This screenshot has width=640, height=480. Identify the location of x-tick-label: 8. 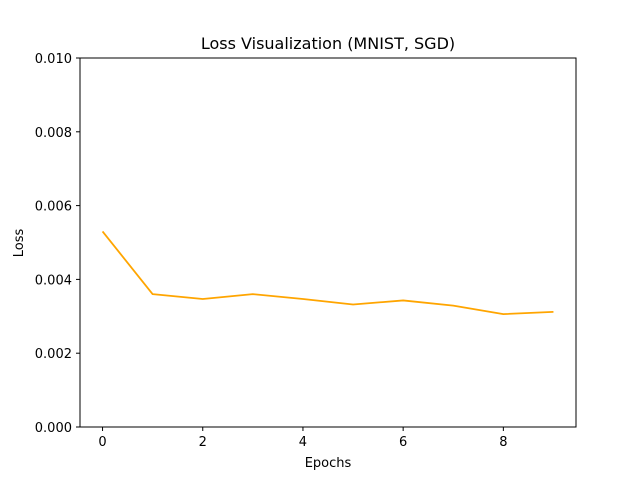
(503, 442).